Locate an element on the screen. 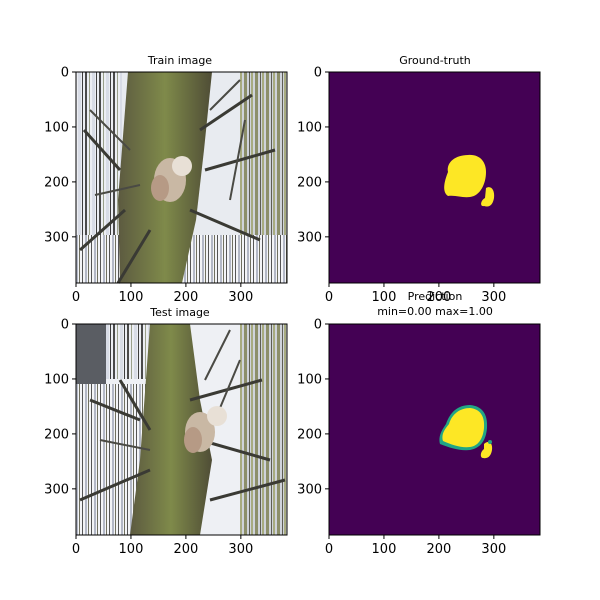 Image resolution: width=600 pixels, height=600 pixels. panel-title: Test image is located at coordinates (179, 312).